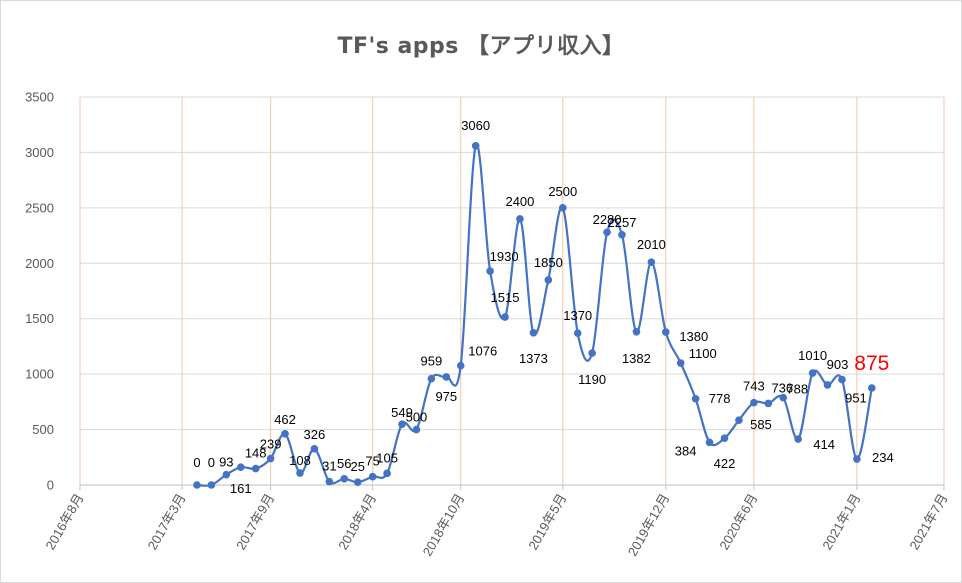 Image resolution: width=962 pixels, height=583 pixels. Describe the element at coordinates (417, 417) in the screenshot. I see `data-label: 500` at that location.